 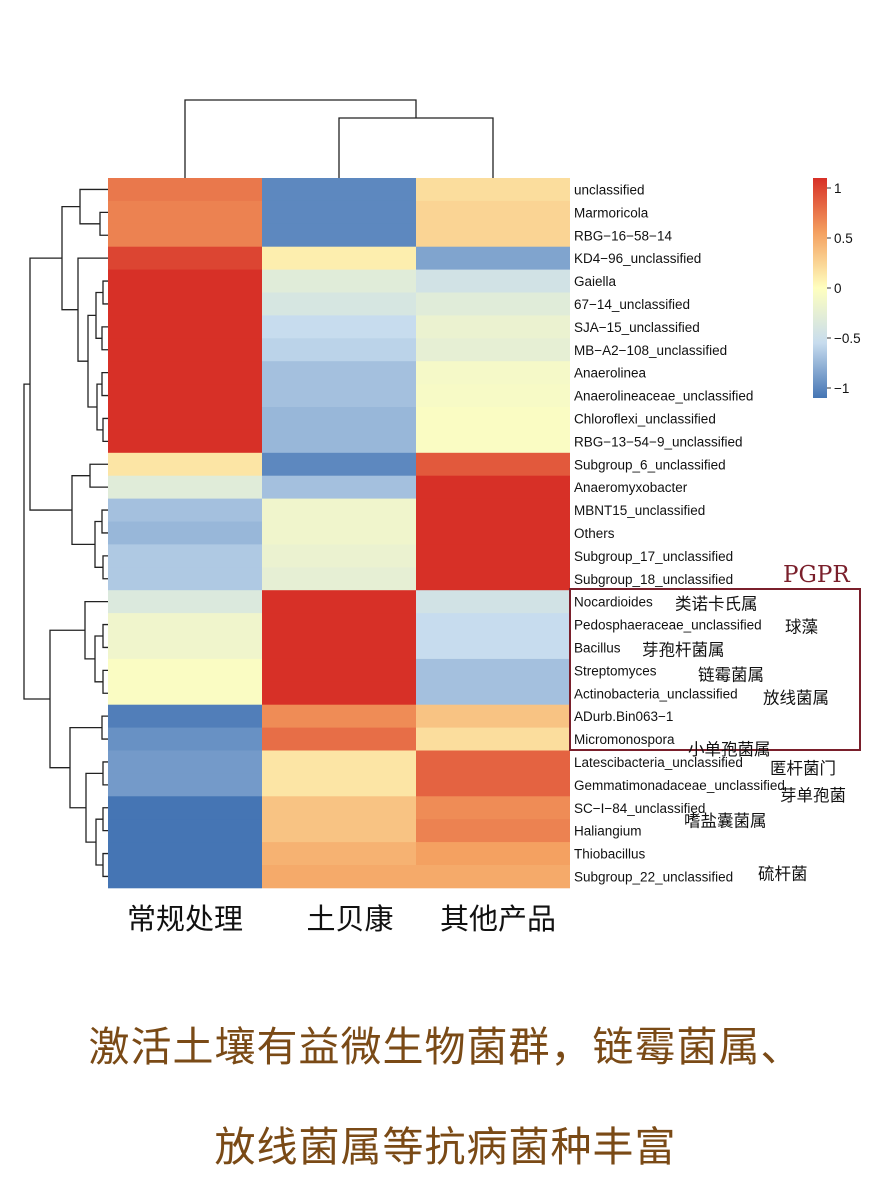 I want to click on row-label: SC−I−84_unclassified, so click(x=639, y=808).